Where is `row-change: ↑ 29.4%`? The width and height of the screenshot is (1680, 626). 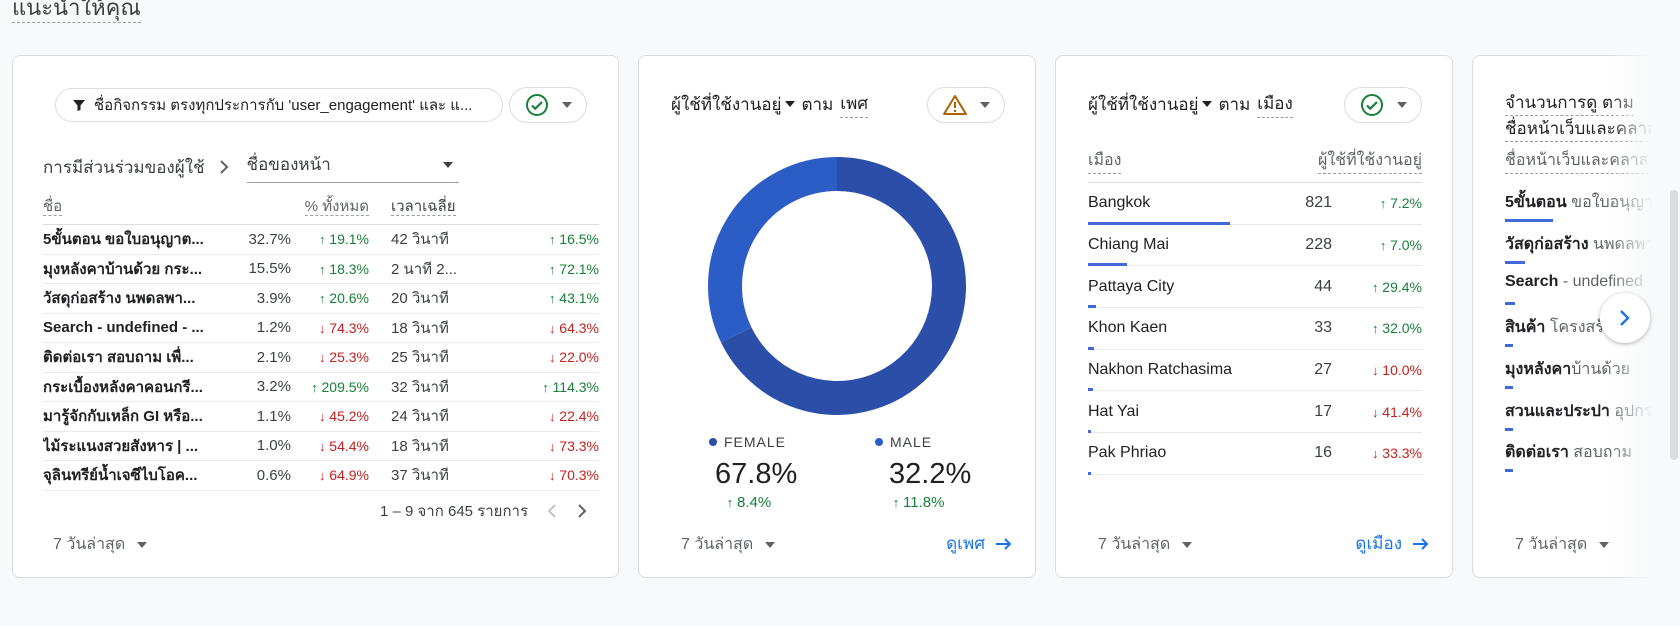
row-change: ↑ 29.4% is located at coordinates (1397, 286).